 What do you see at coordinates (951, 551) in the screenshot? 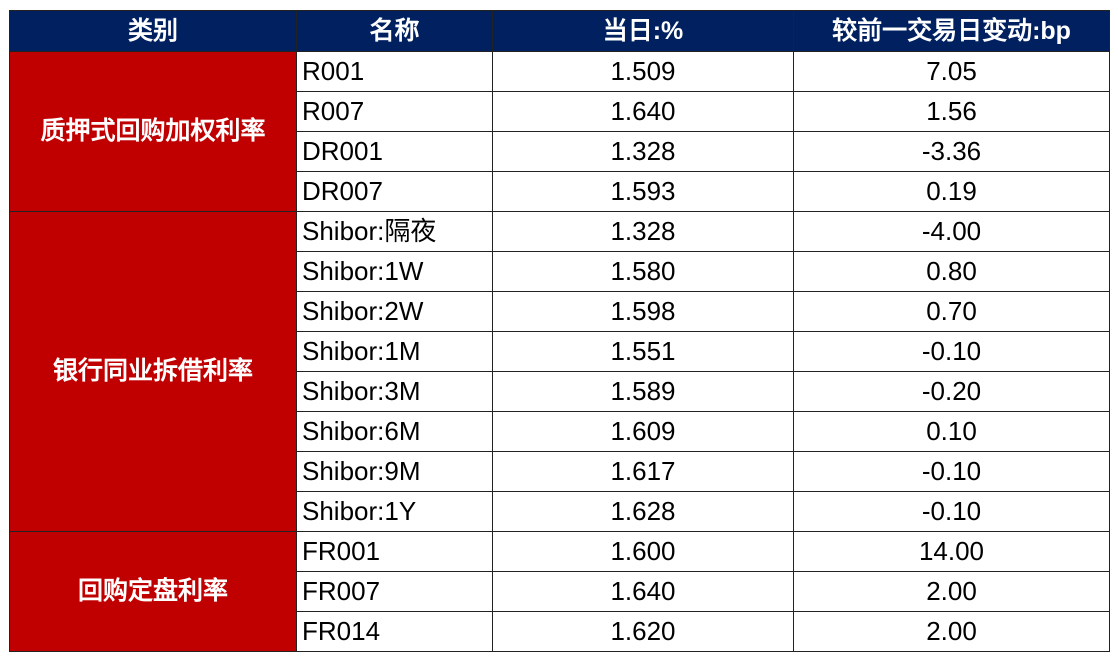
I see `change-cell: 14.00` at bounding box center [951, 551].